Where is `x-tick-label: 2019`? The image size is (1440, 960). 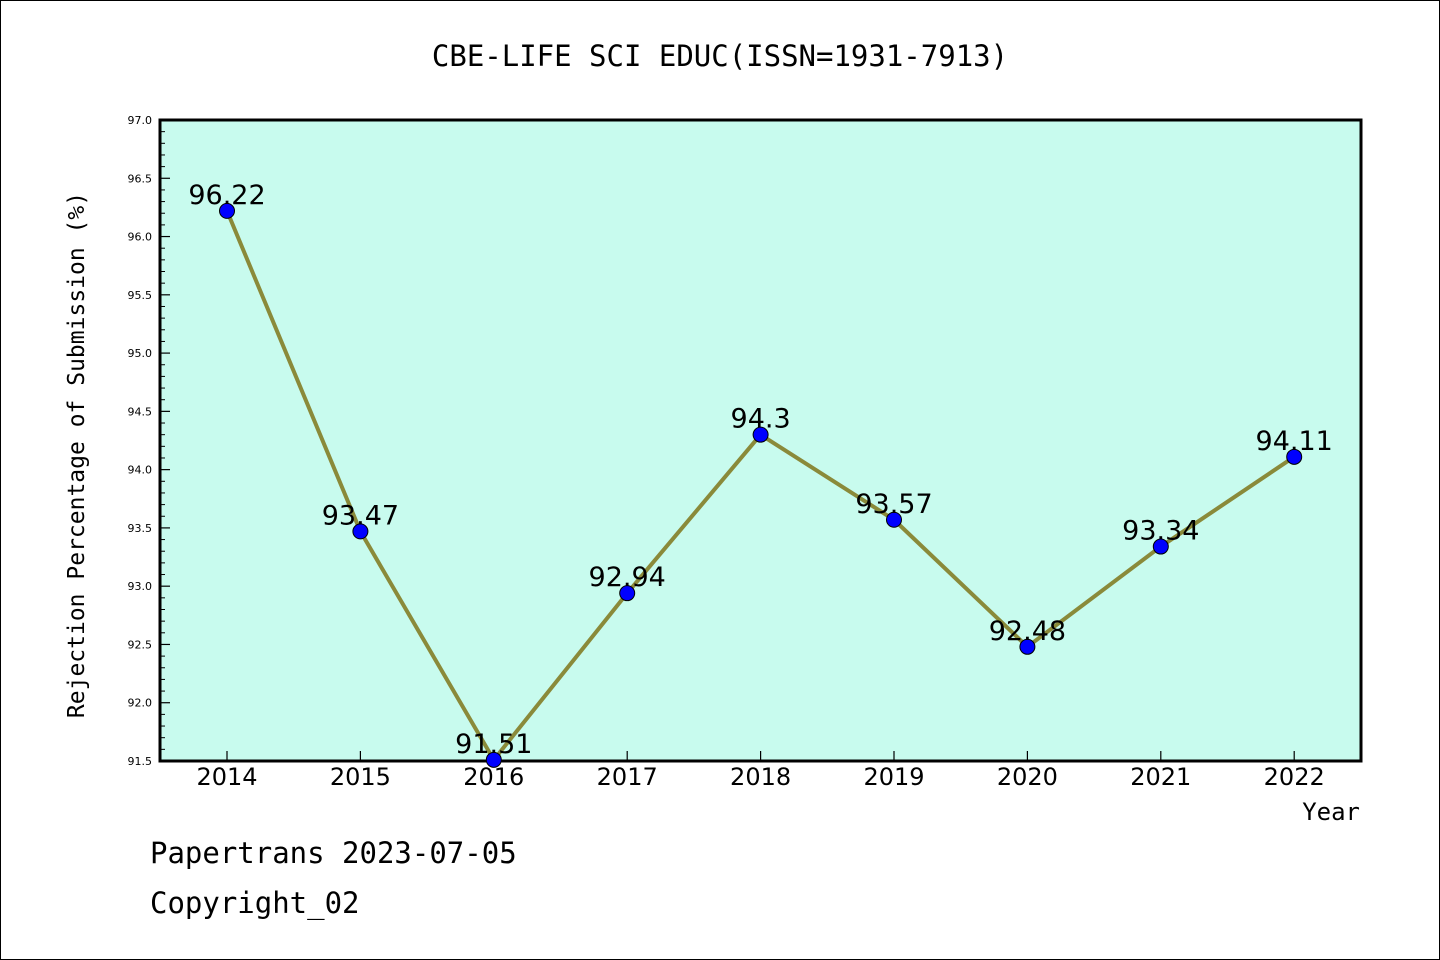
x-tick-label: 2019 is located at coordinates (893, 777).